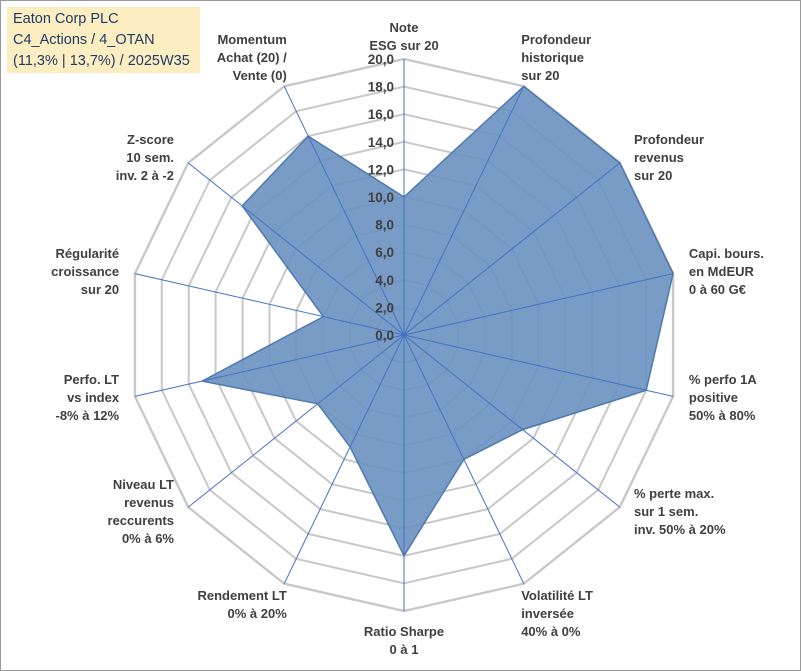  Describe the element at coordinates (85, 271) in the screenshot. I see `axis-label: Régularité croissance sur 20` at that location.